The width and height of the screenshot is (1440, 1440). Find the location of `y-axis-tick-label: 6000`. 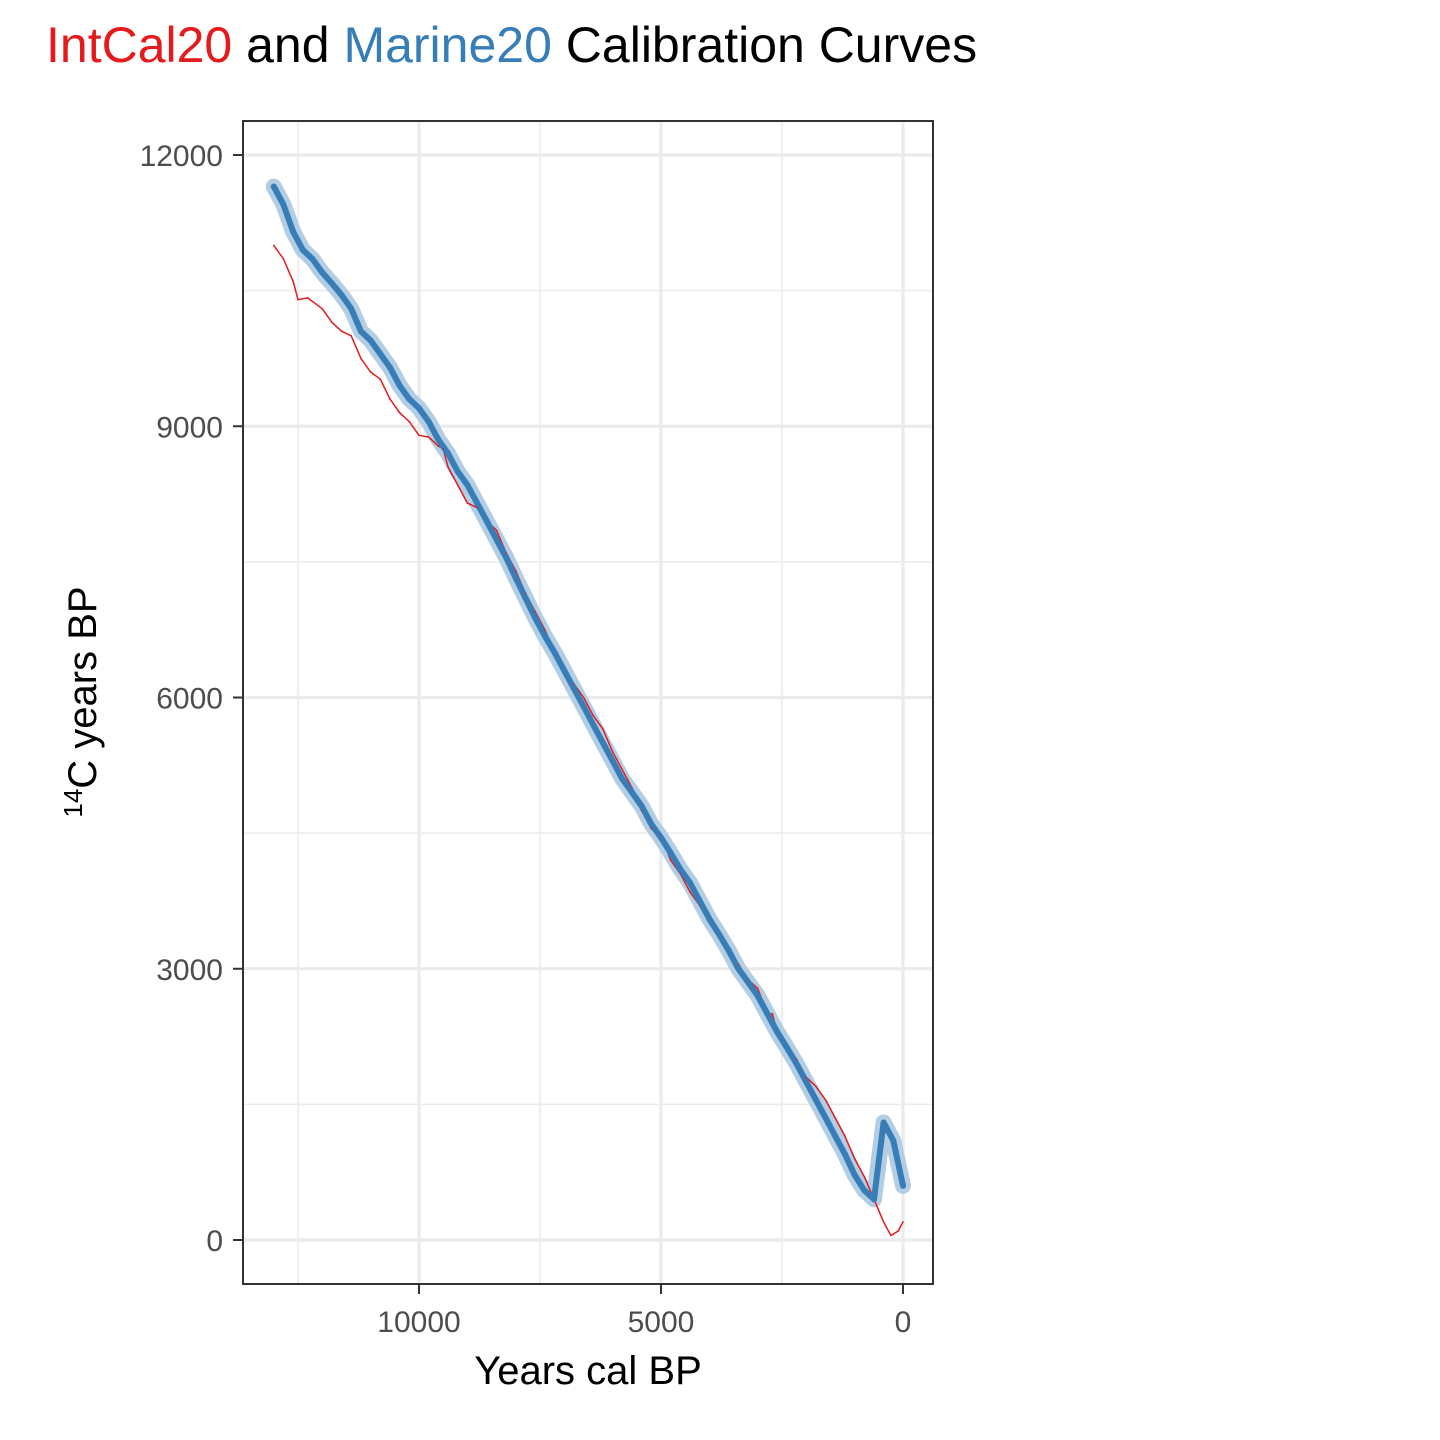

y-axis-tick-label: 6000 is located at coordinates (189, 699).